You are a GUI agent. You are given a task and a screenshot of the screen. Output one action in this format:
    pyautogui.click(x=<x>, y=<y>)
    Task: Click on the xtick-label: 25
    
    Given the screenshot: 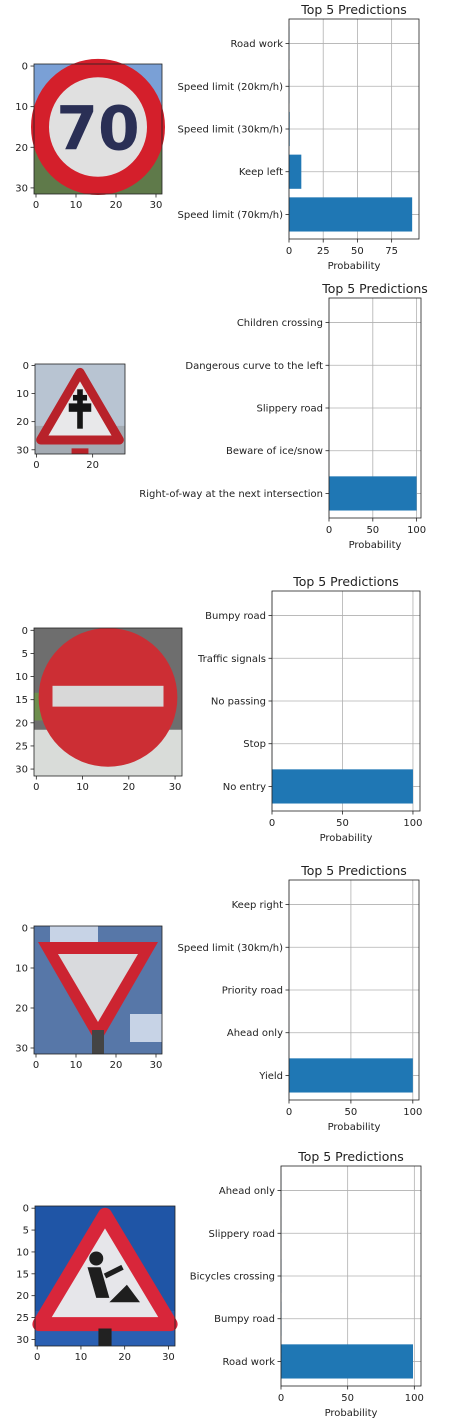 What is the action you would take?
    pyautogui.click(x=323, y=251)
    